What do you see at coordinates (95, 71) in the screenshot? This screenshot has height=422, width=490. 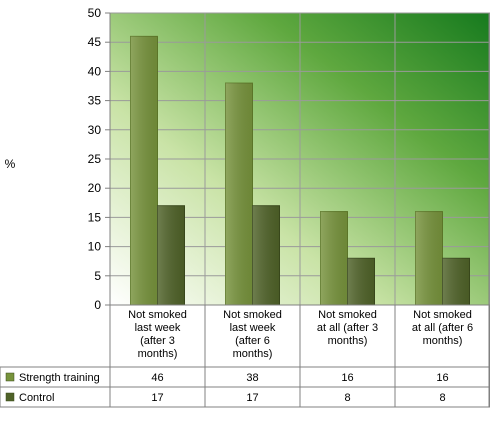 I see `y-tick-label: 40` at bounding box center [95, 71].